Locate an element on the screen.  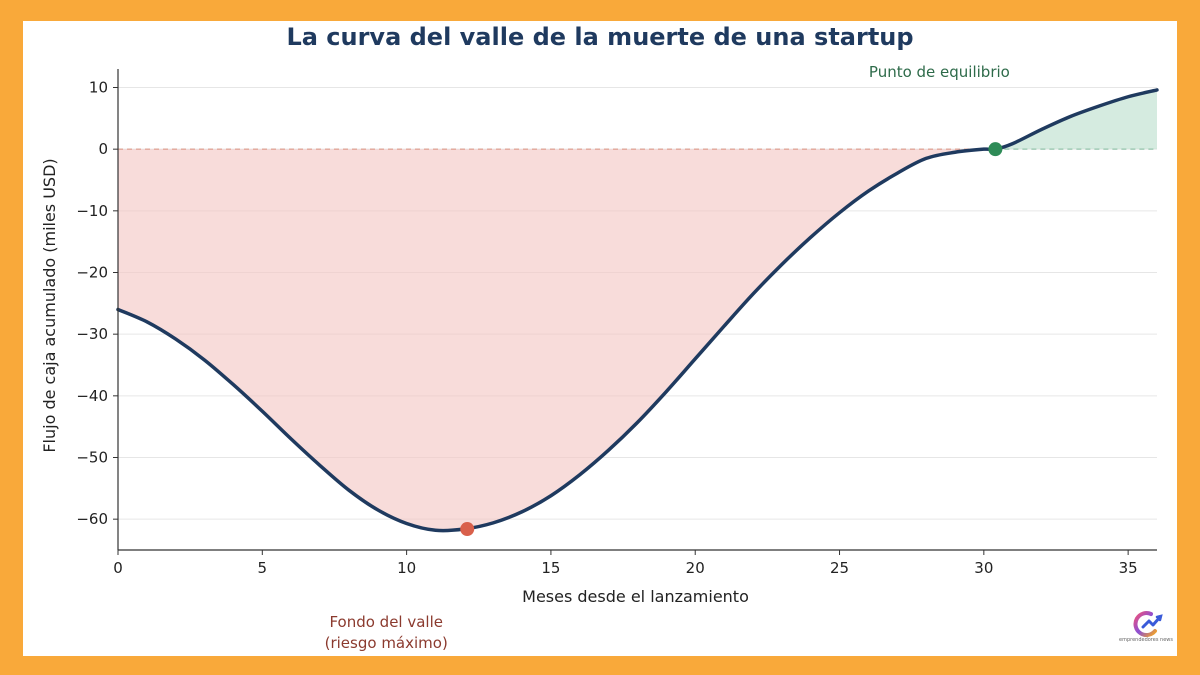
y-tick-label: −60 is located at coordinates (92, 519).